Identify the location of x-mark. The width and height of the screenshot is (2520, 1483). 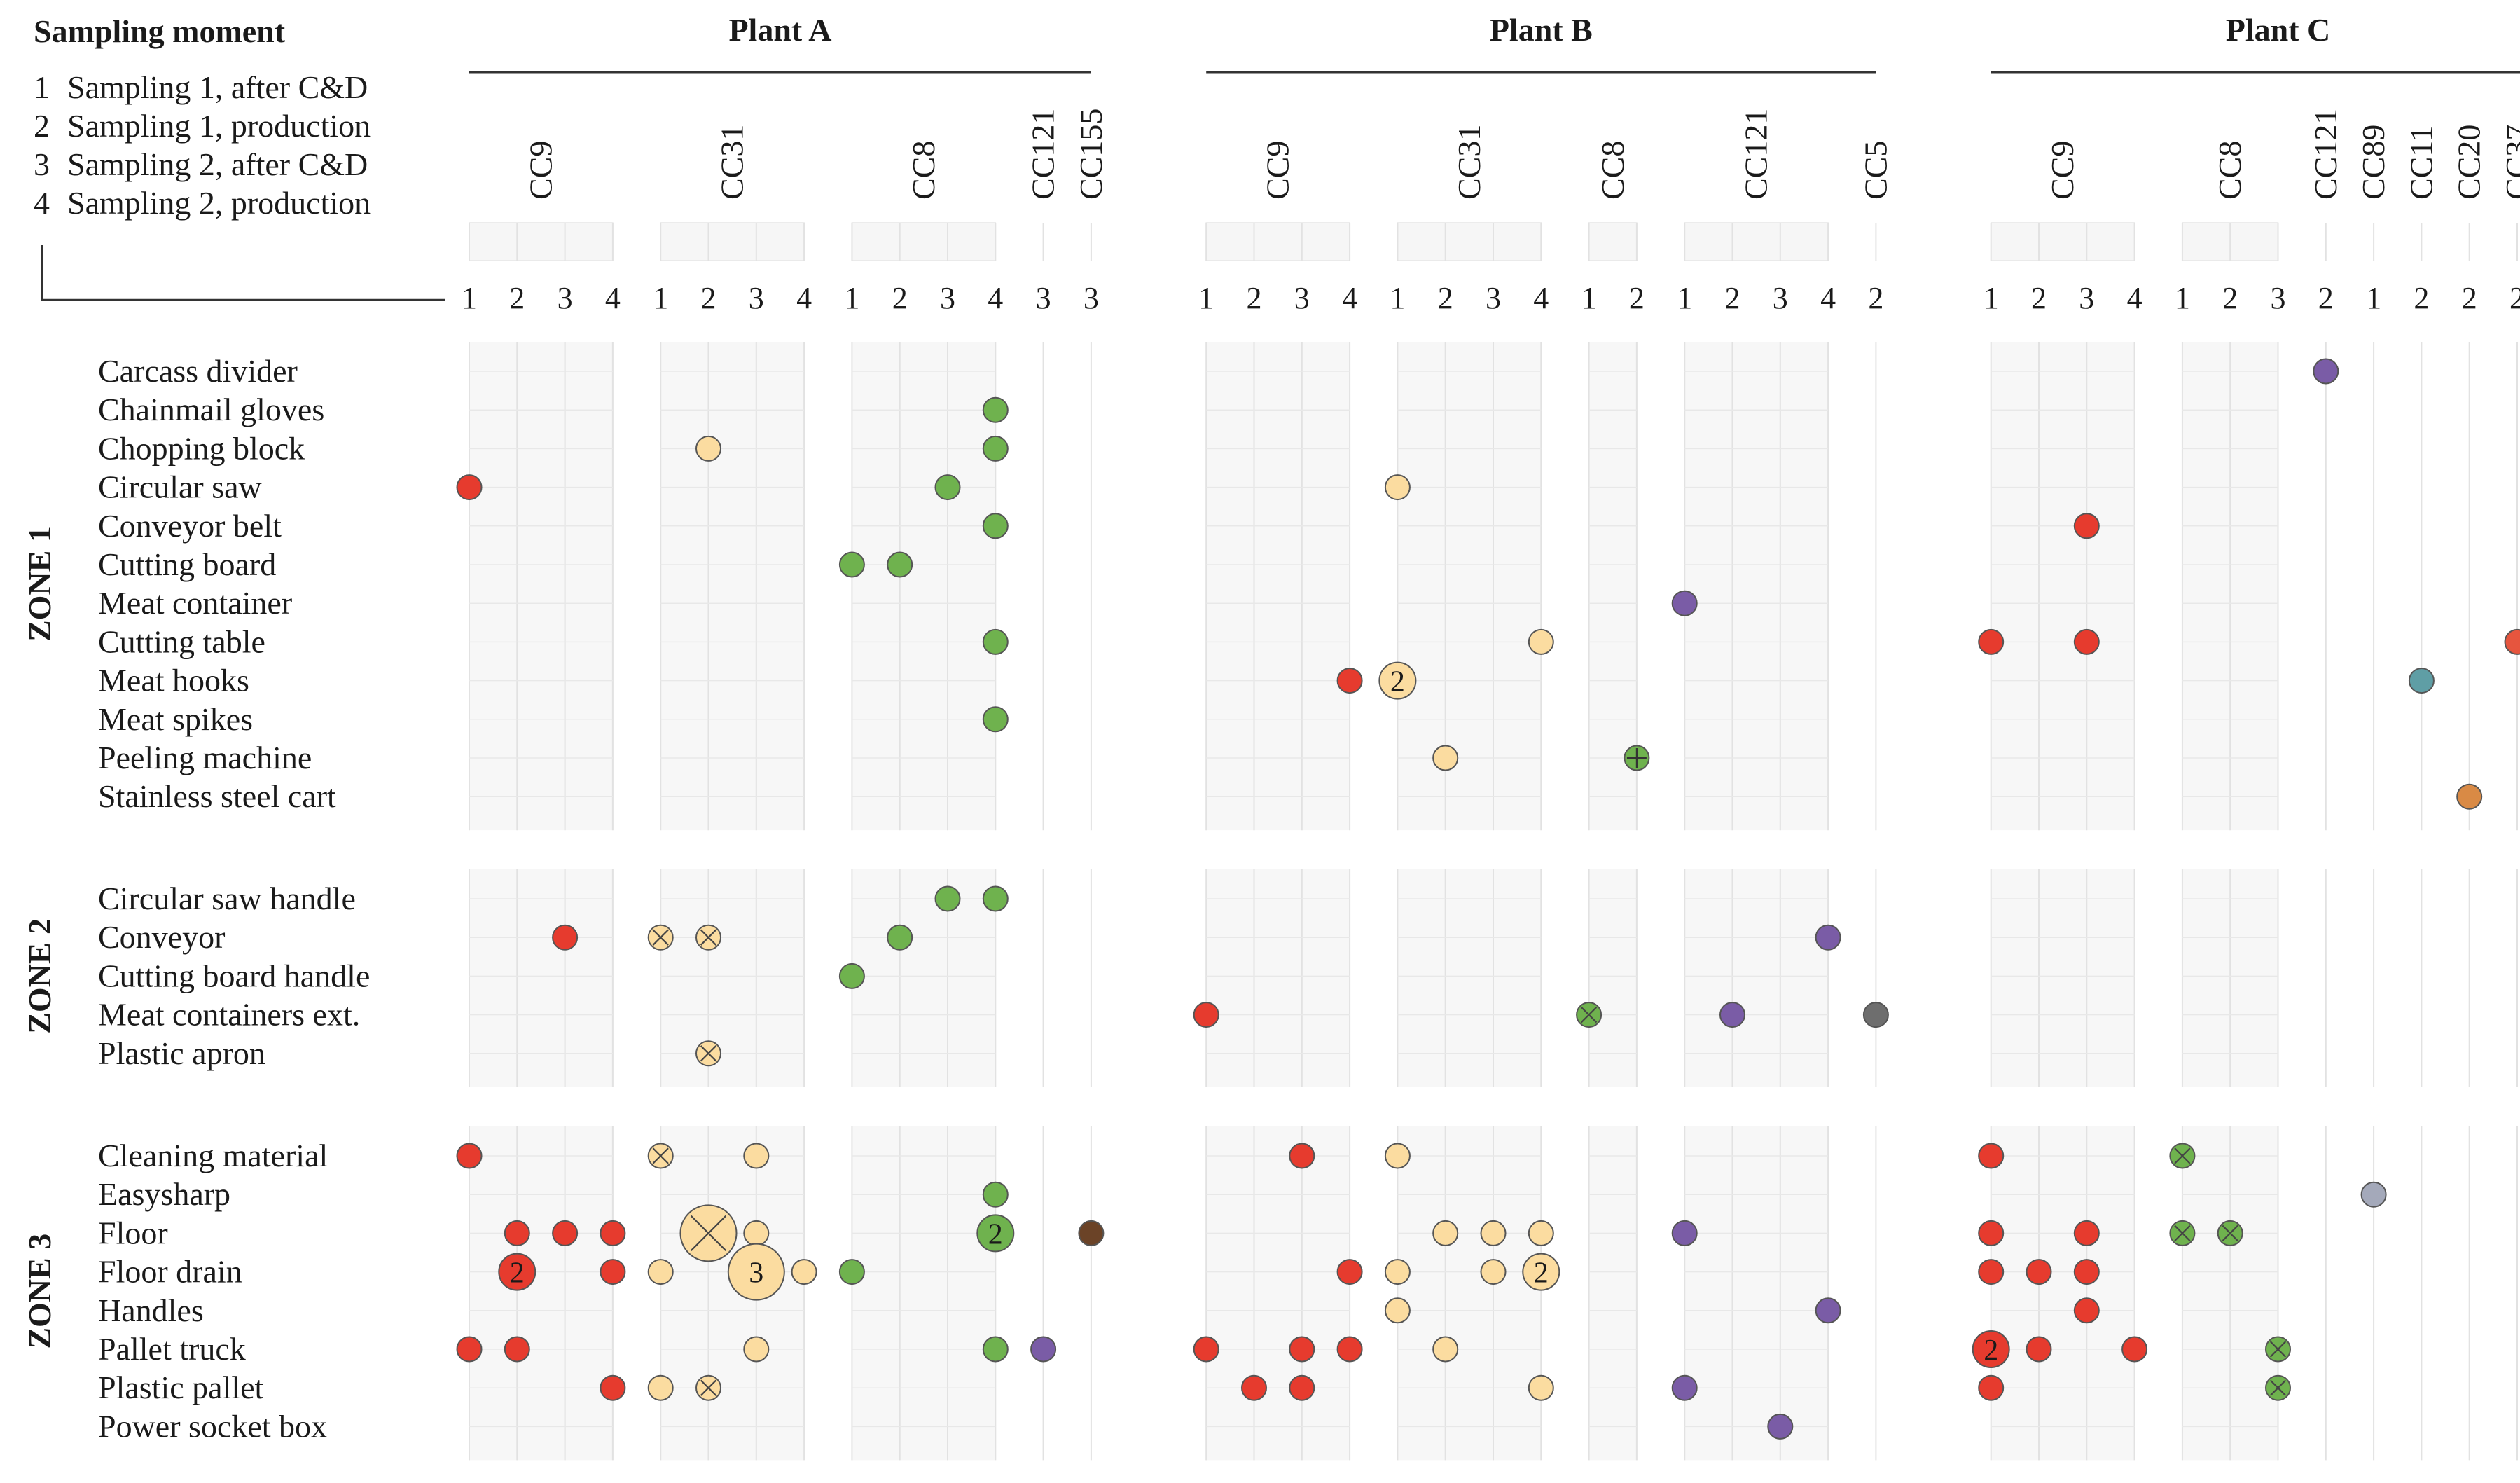
(2230, 1233).